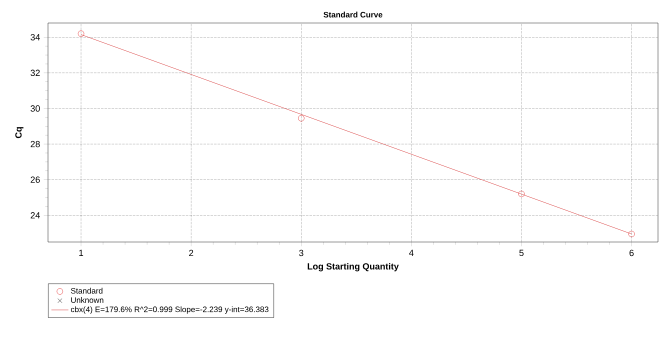  What do you see at coordinates (19, 132) in the screenshot?
I see `y-axis-title: Cq` at bounding box center [19, 132].